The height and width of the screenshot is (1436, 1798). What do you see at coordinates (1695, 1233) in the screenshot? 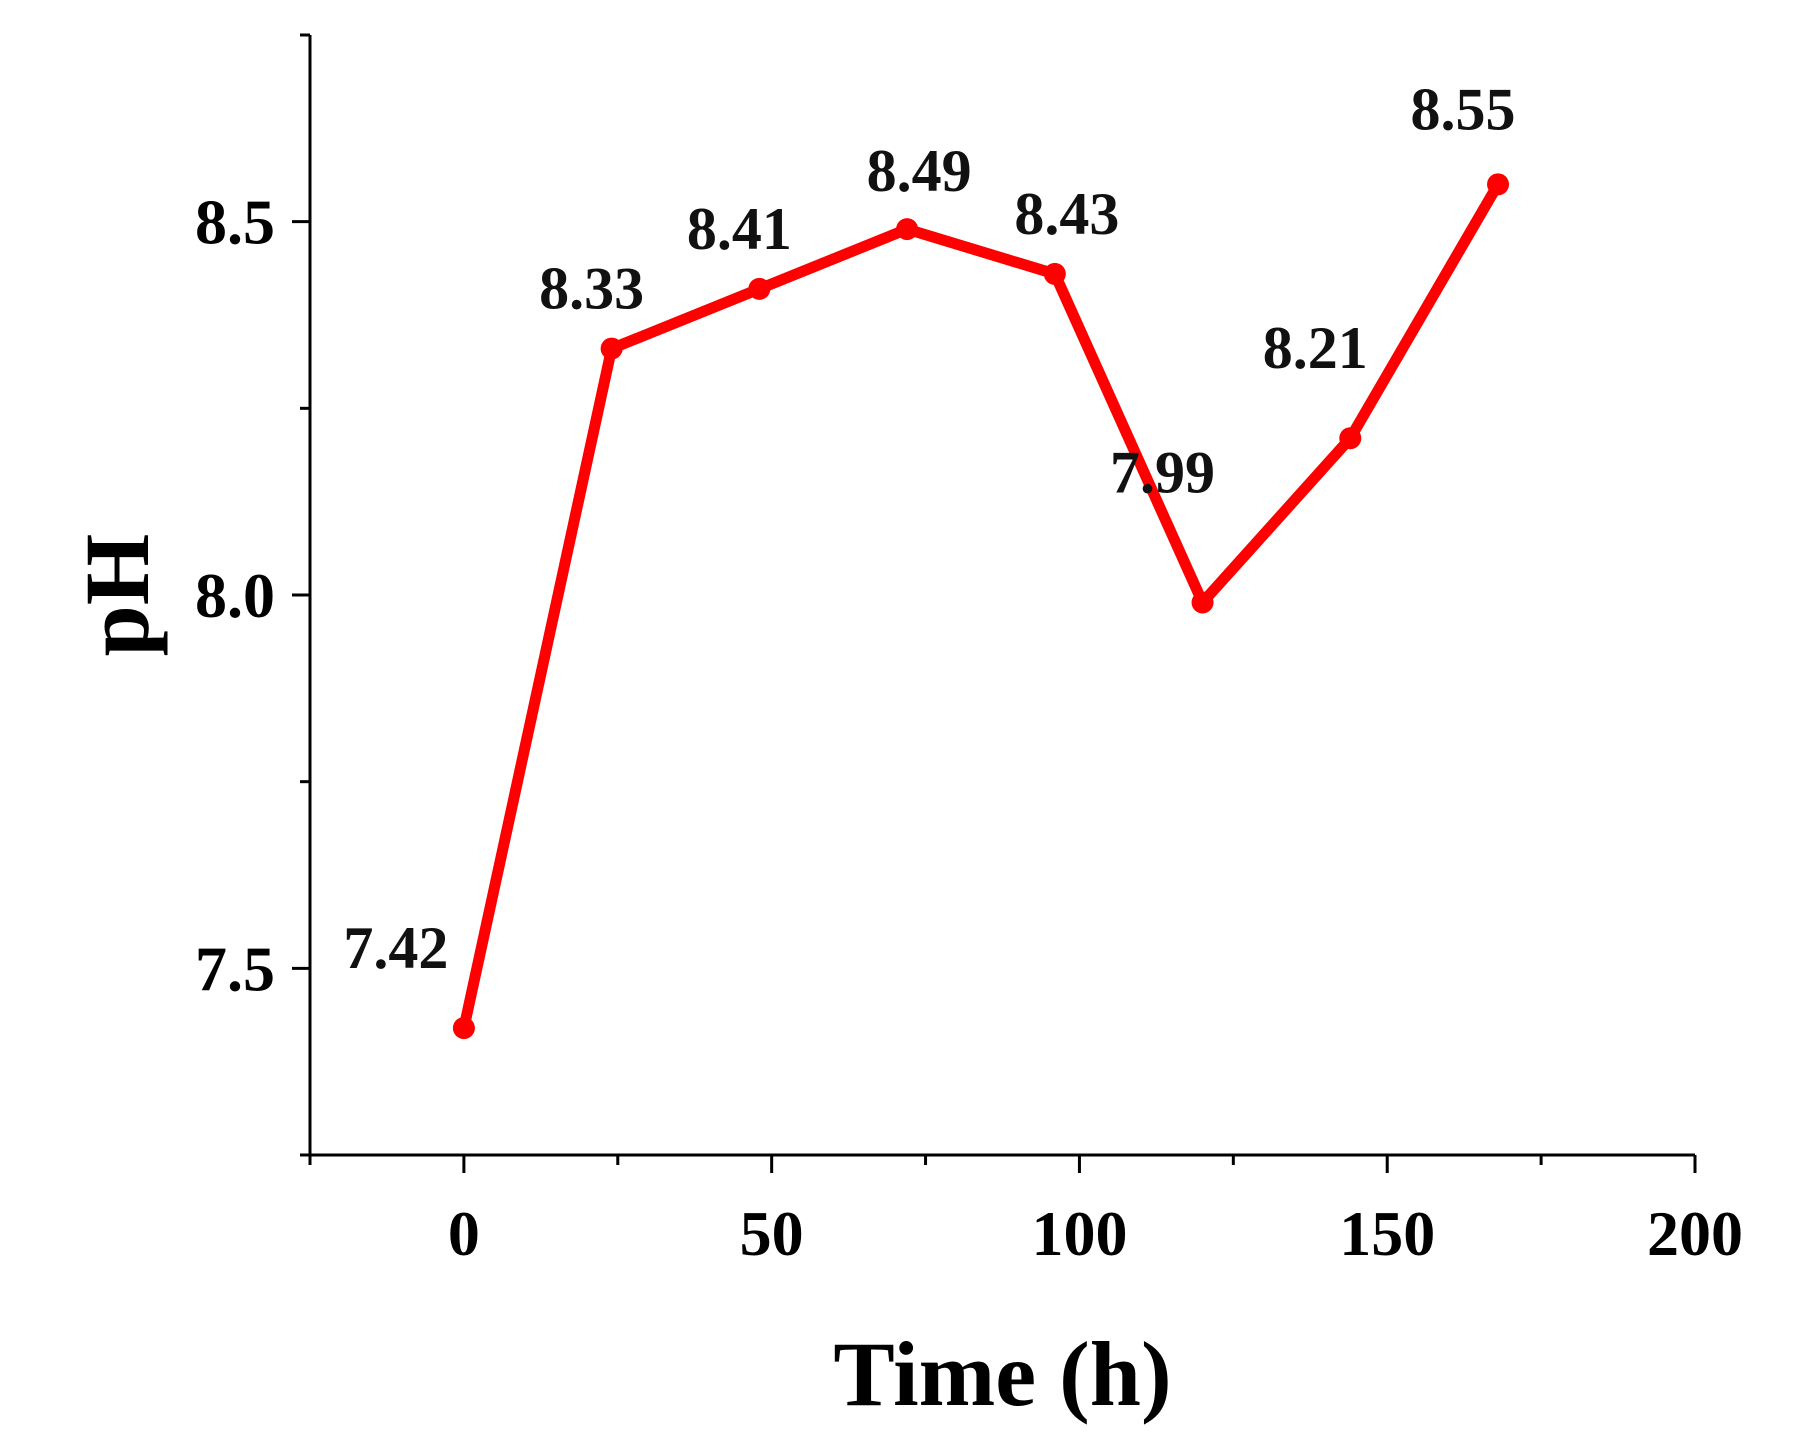
I see `x-tick-label: 200` at bounding box center [1695, 1233].